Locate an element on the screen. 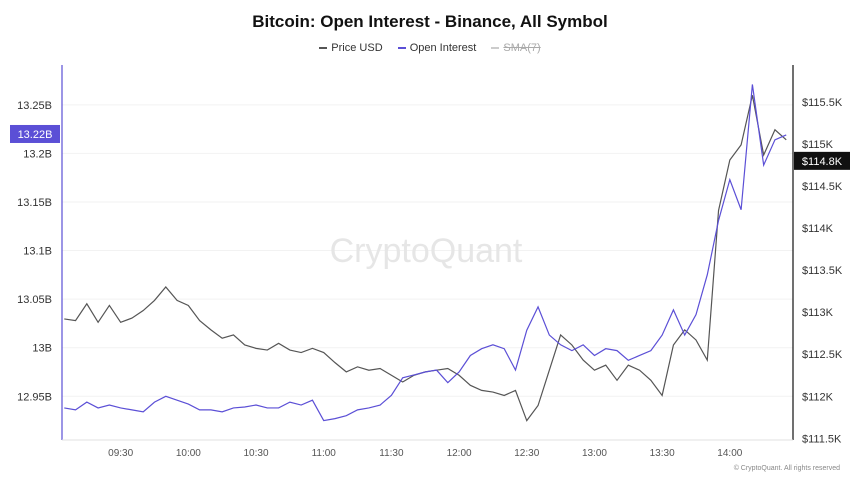  left-tick-label: 13.15B is located at coordinates (34, 203).